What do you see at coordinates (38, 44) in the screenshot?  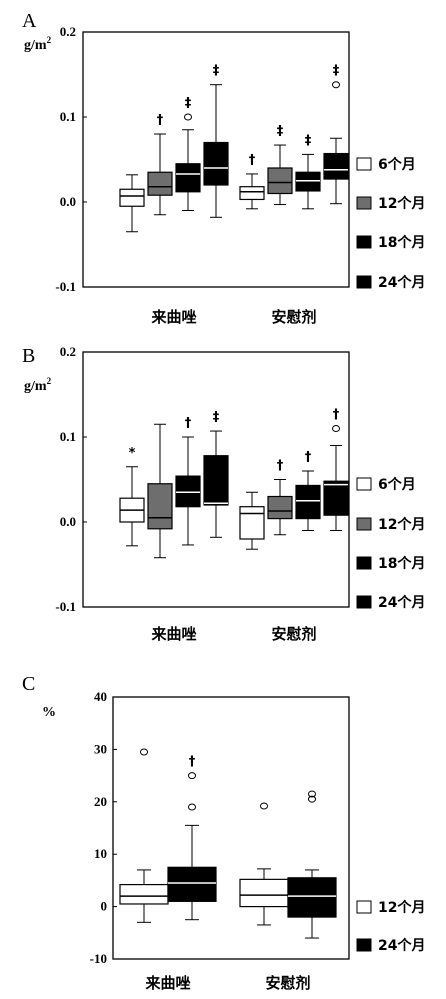 I see `panel-a-unit: g/m2` at bounding box center [38, 44].